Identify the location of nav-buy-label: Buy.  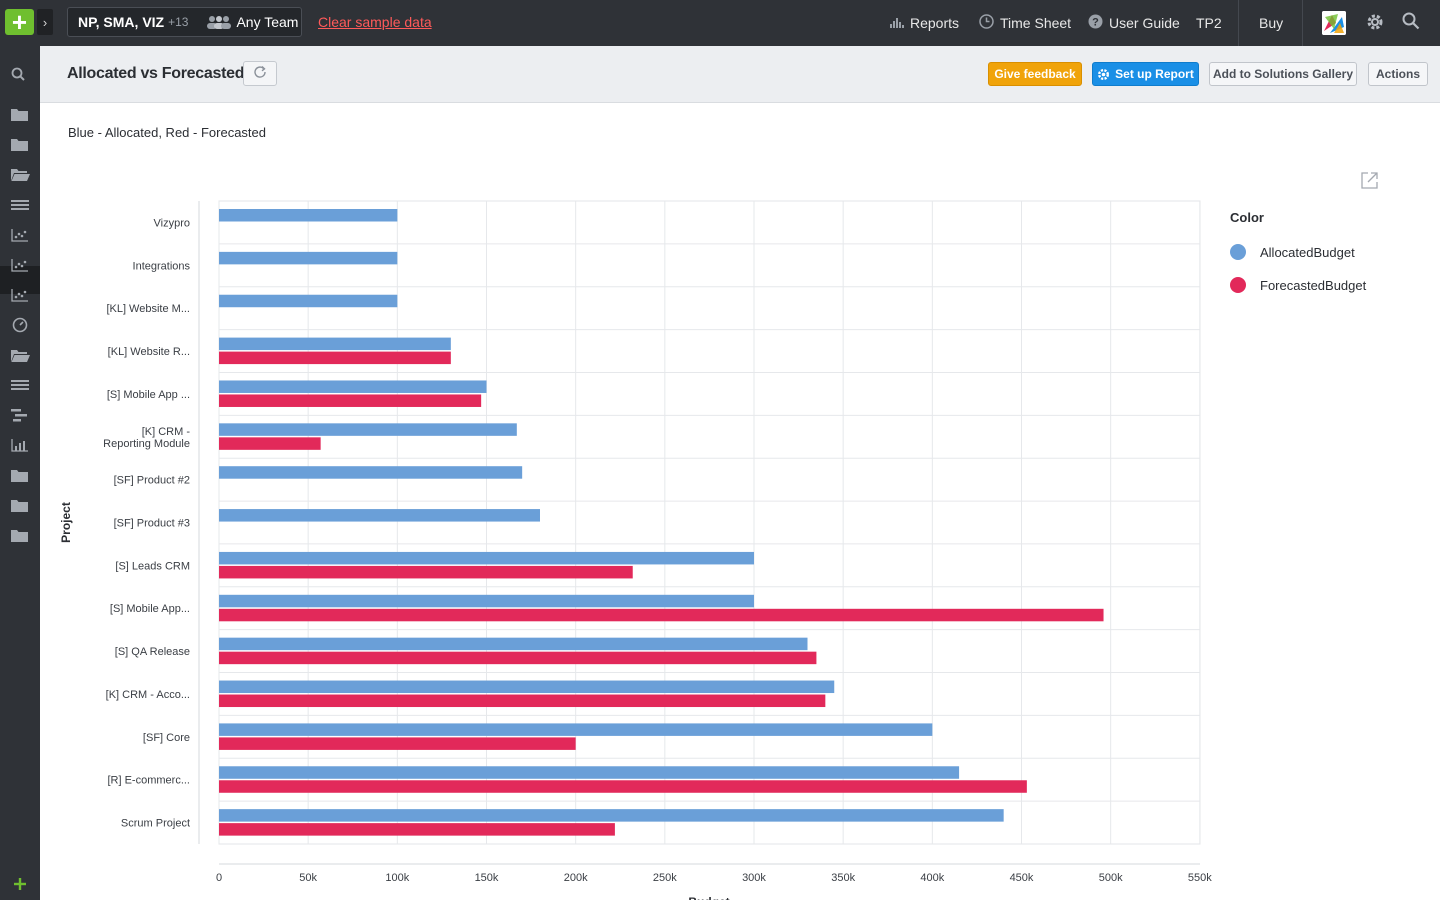
(1271, 23).